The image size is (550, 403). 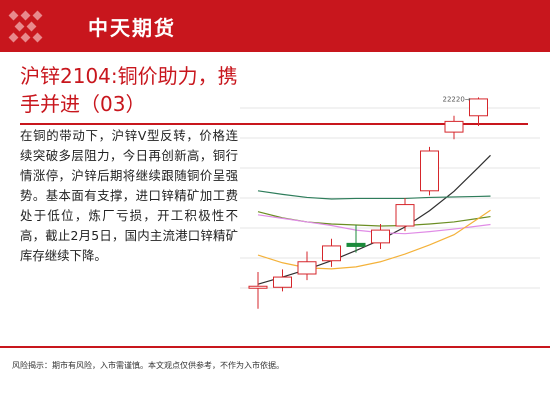 What do you see at coordinates (275, 347) in the screenshot?
I see `footer-divider` at bounding box center [275, 347].